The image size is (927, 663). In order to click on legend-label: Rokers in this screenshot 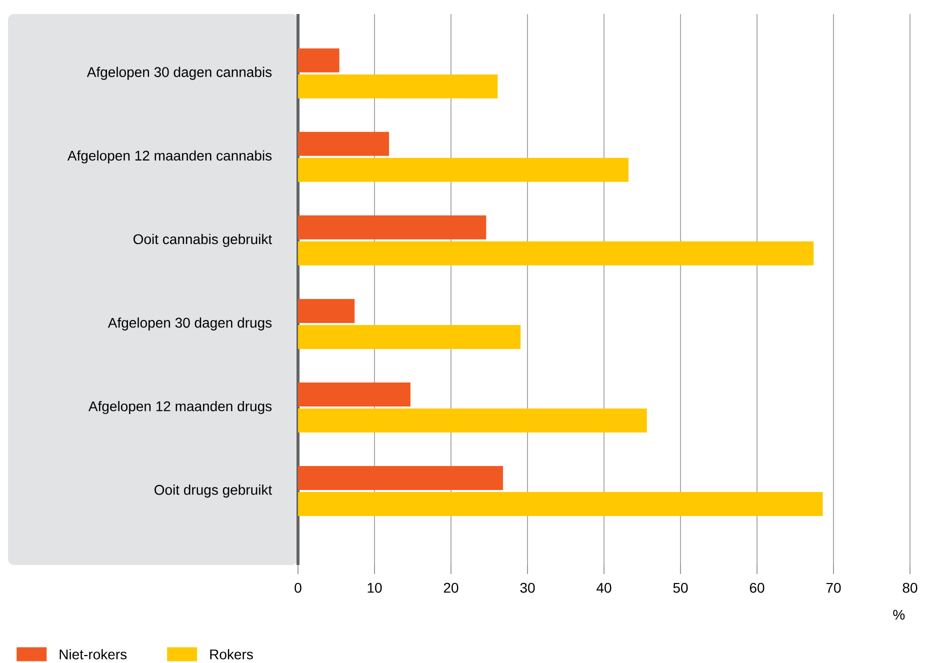, I will do `click(231, 654)`.